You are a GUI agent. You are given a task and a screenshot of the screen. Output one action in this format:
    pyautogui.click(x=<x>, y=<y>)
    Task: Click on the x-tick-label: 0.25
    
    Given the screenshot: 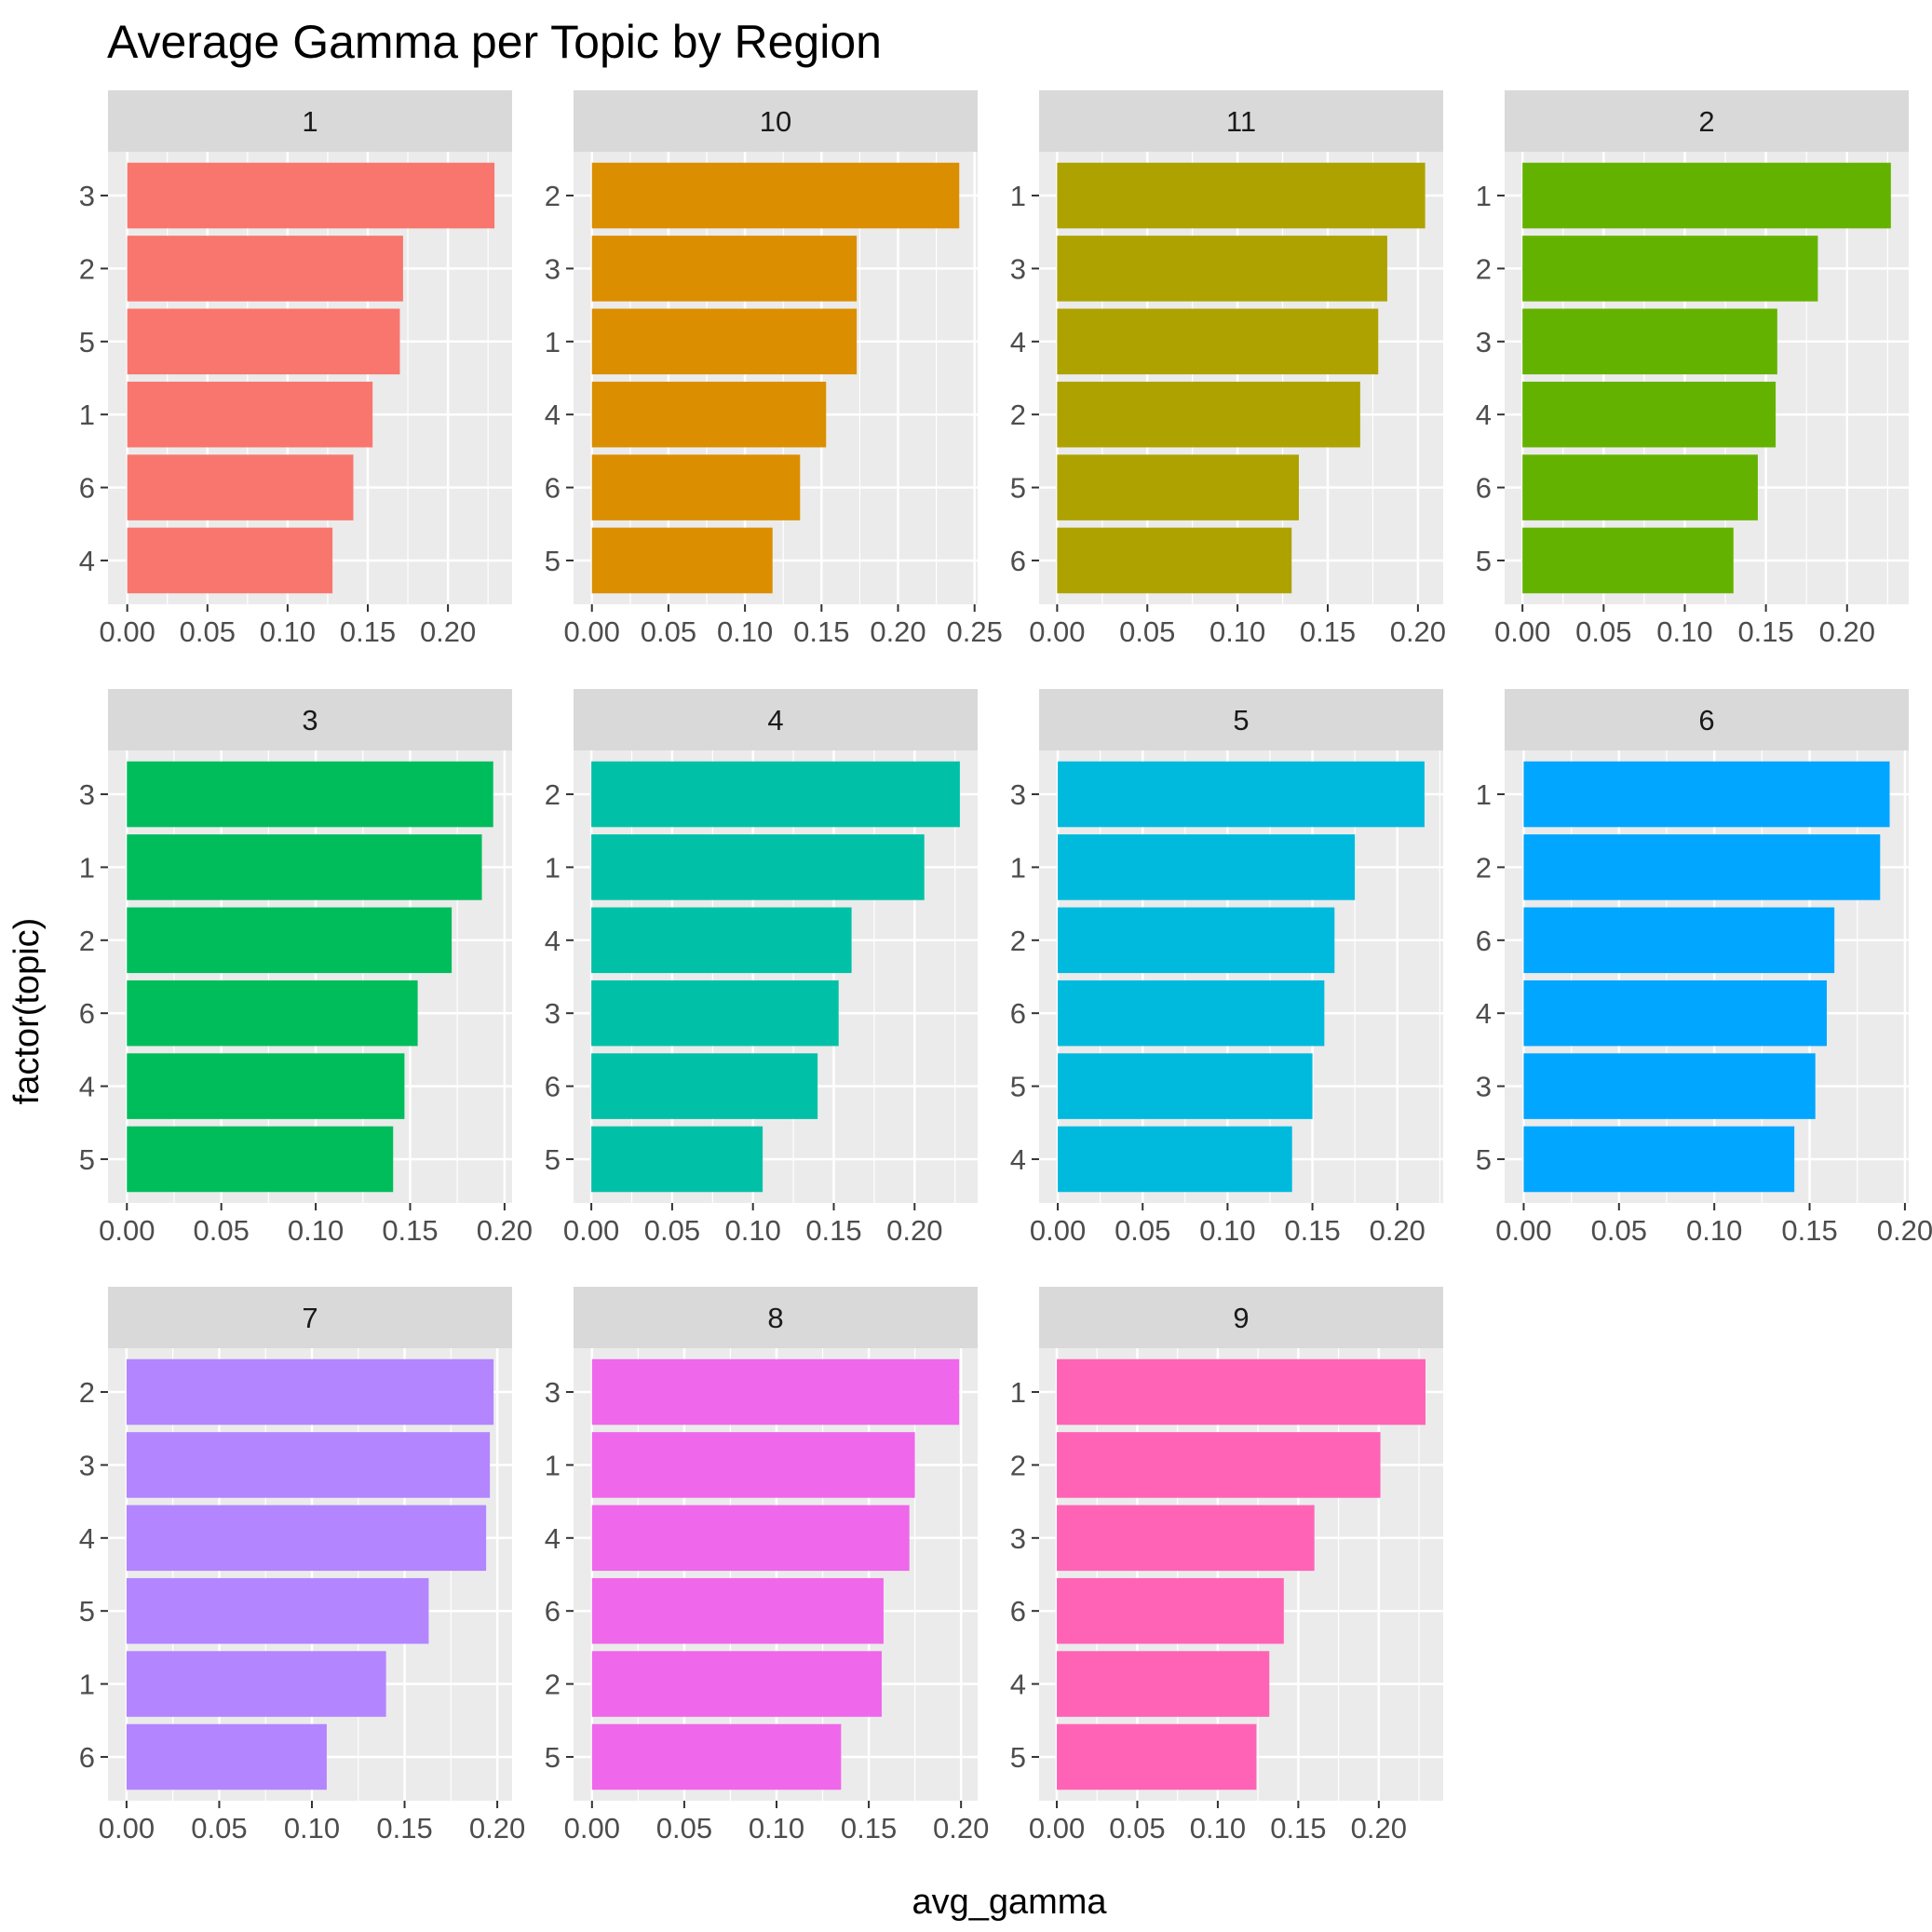 What is the action you would take?
    pyautogui.click(x=975, y=631)
    